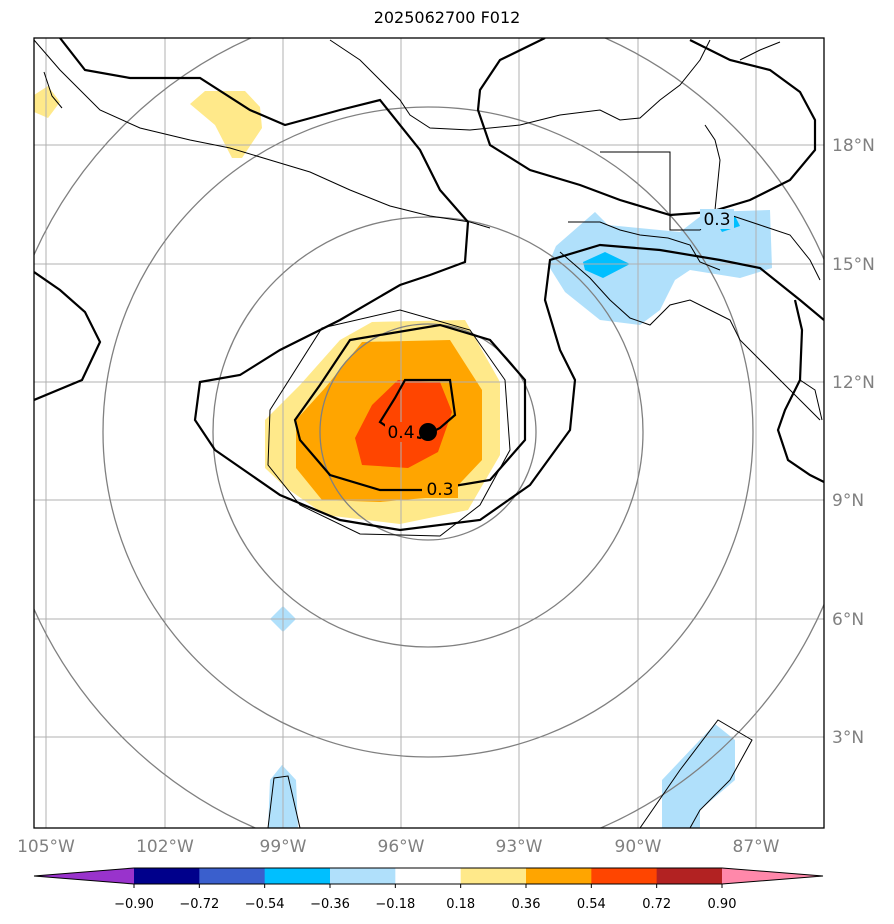 The height and width of the screenshot is (924, 894). I want to click on colorbar-tick-label: −0.54, so click(265, 904).